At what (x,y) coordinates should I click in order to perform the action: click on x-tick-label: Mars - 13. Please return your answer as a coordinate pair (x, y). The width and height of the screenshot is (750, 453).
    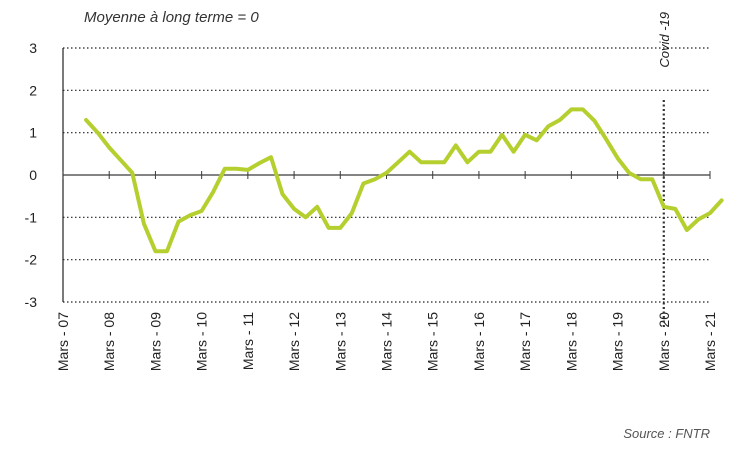
    Looking at the image, I should click on (340, 341).